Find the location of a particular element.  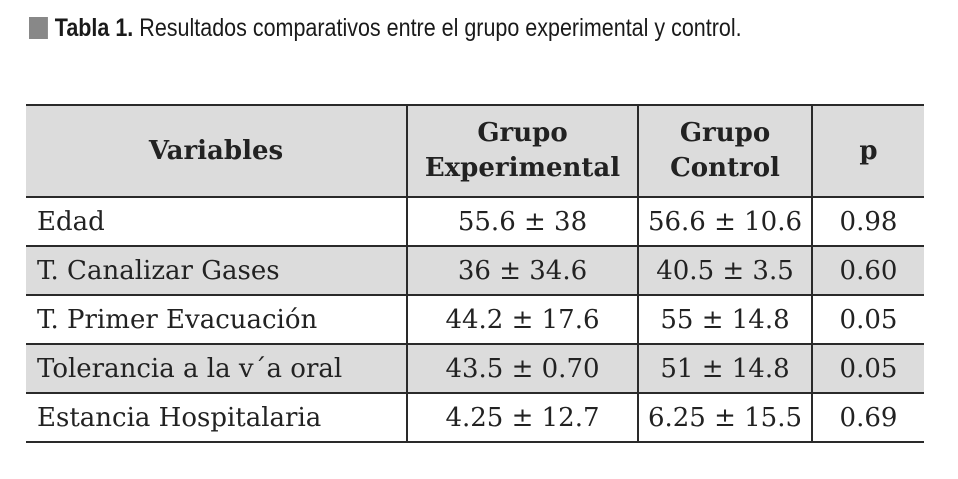

cell-control: 55 ± 14.8 is located at coordinates (724, 320).